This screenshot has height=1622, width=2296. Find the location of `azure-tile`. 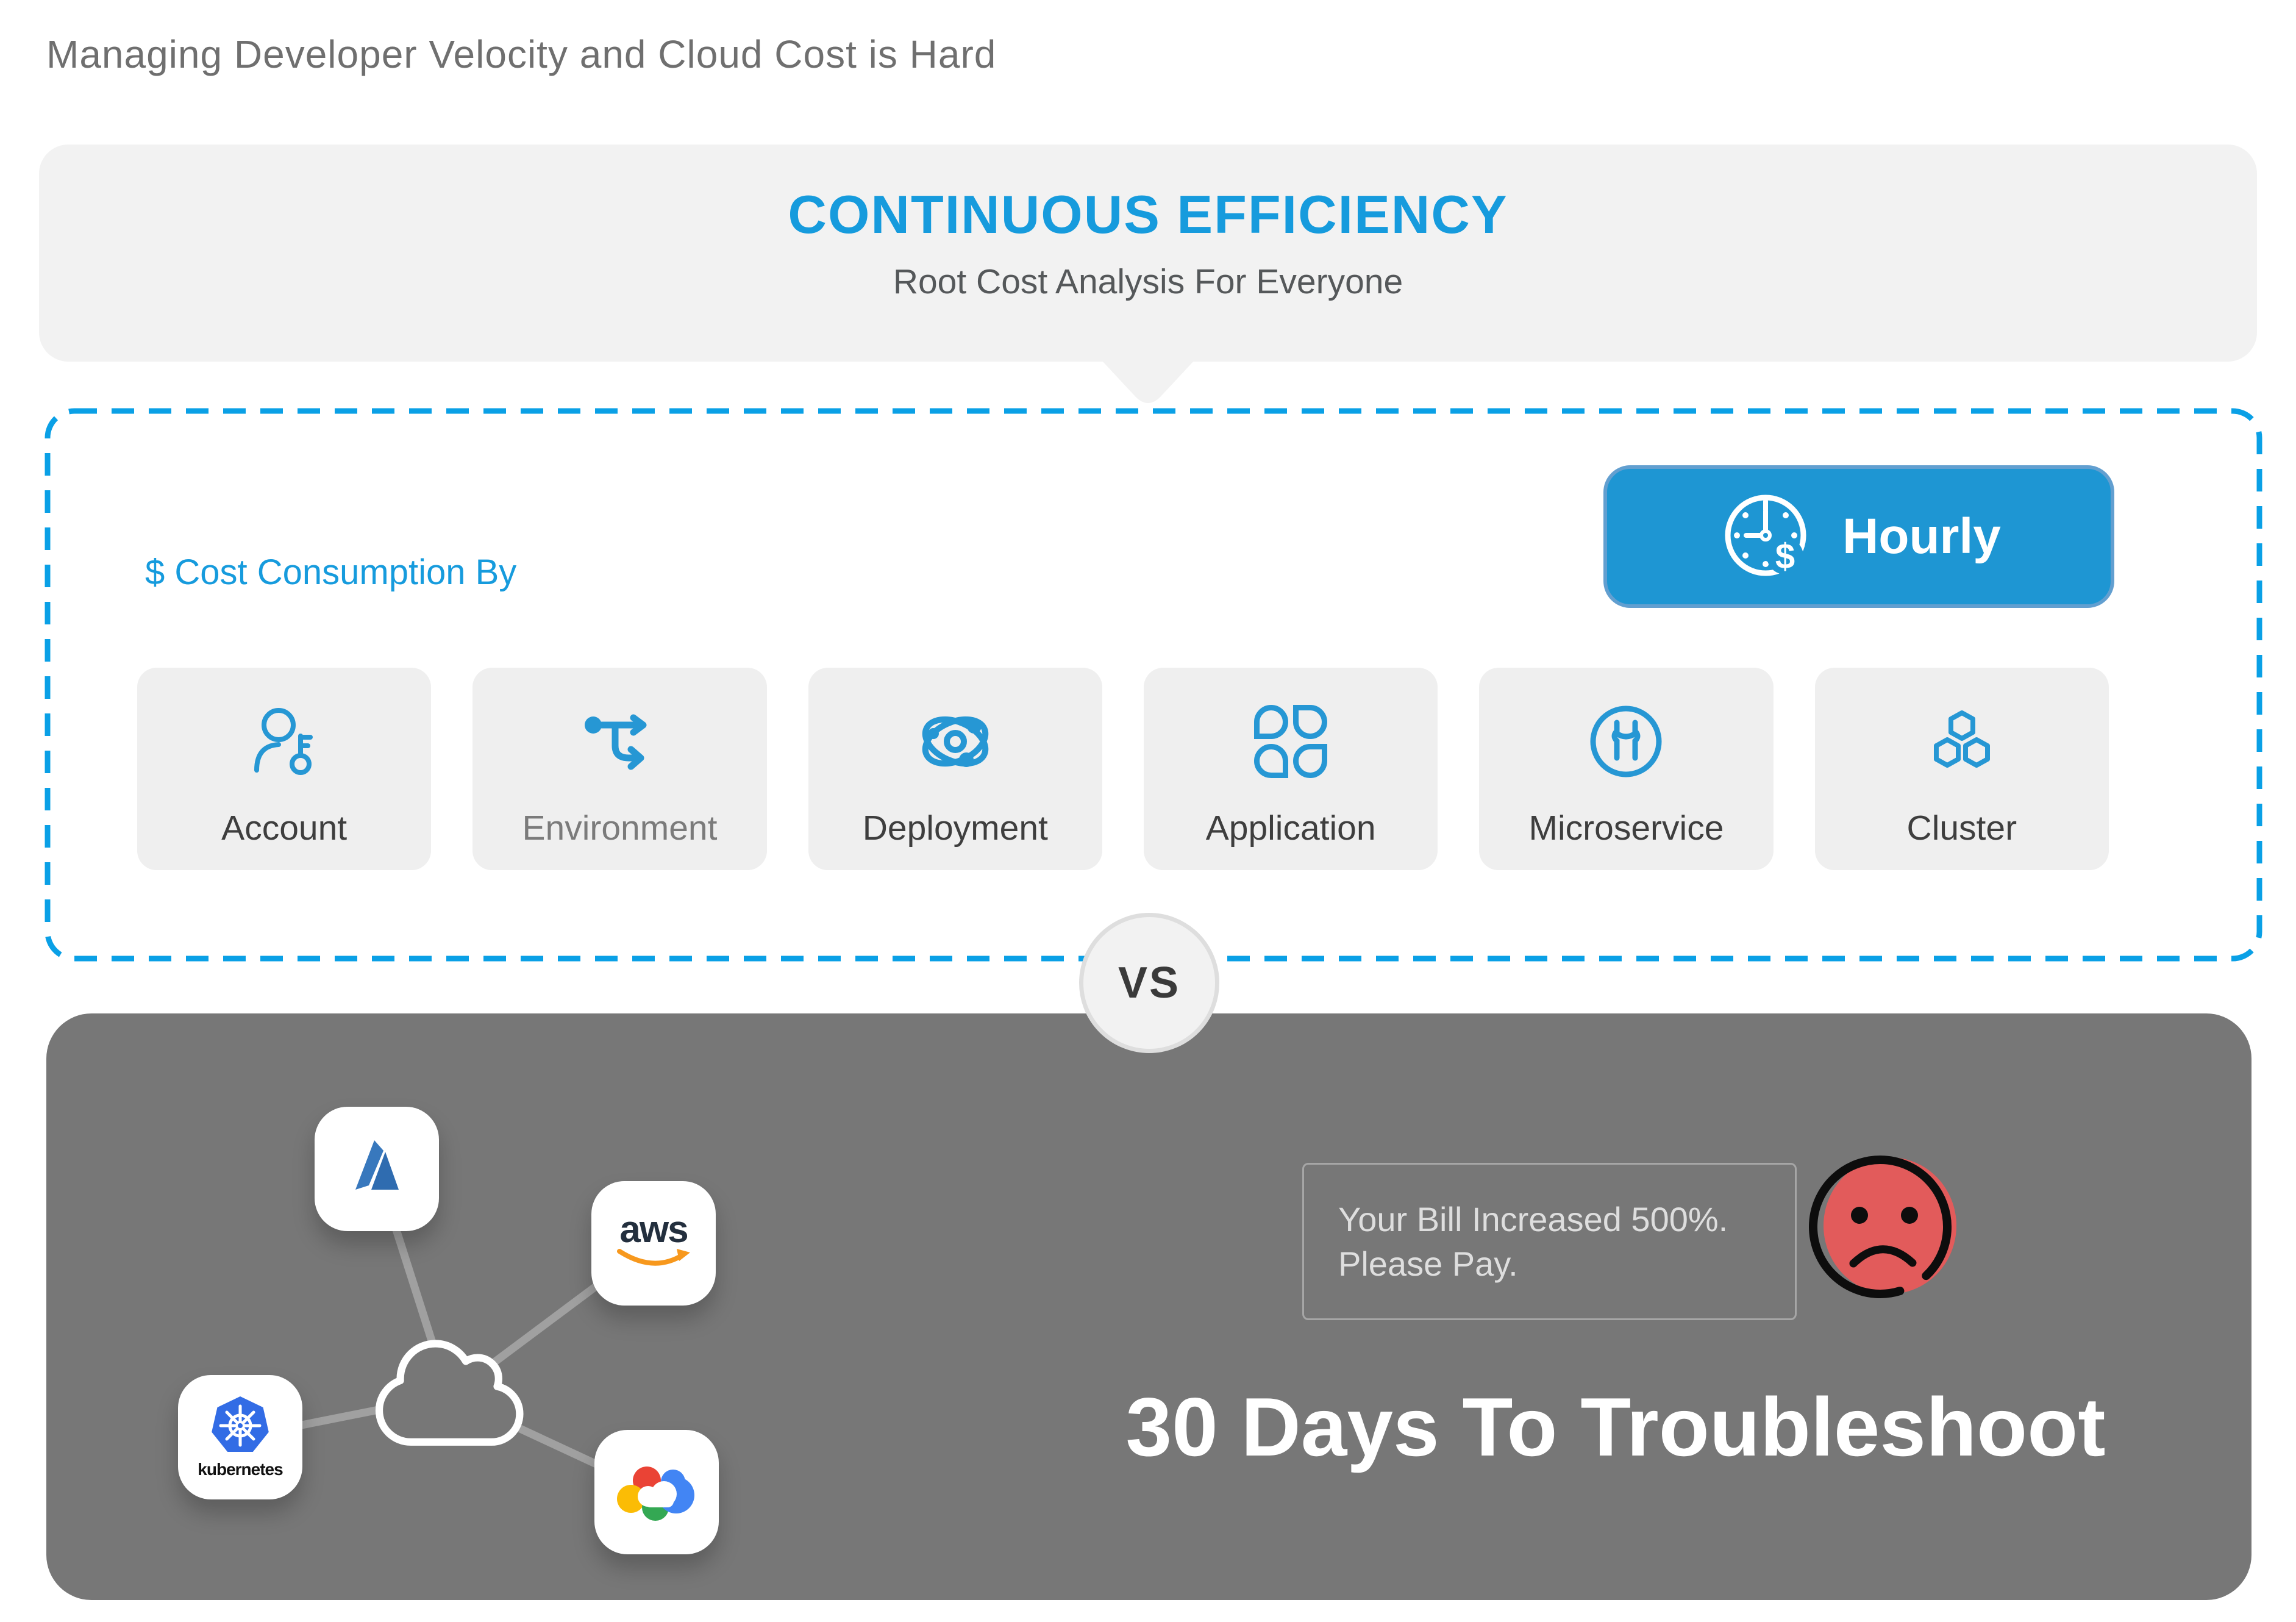

azure-tile is located at coordinates (377, 1169).